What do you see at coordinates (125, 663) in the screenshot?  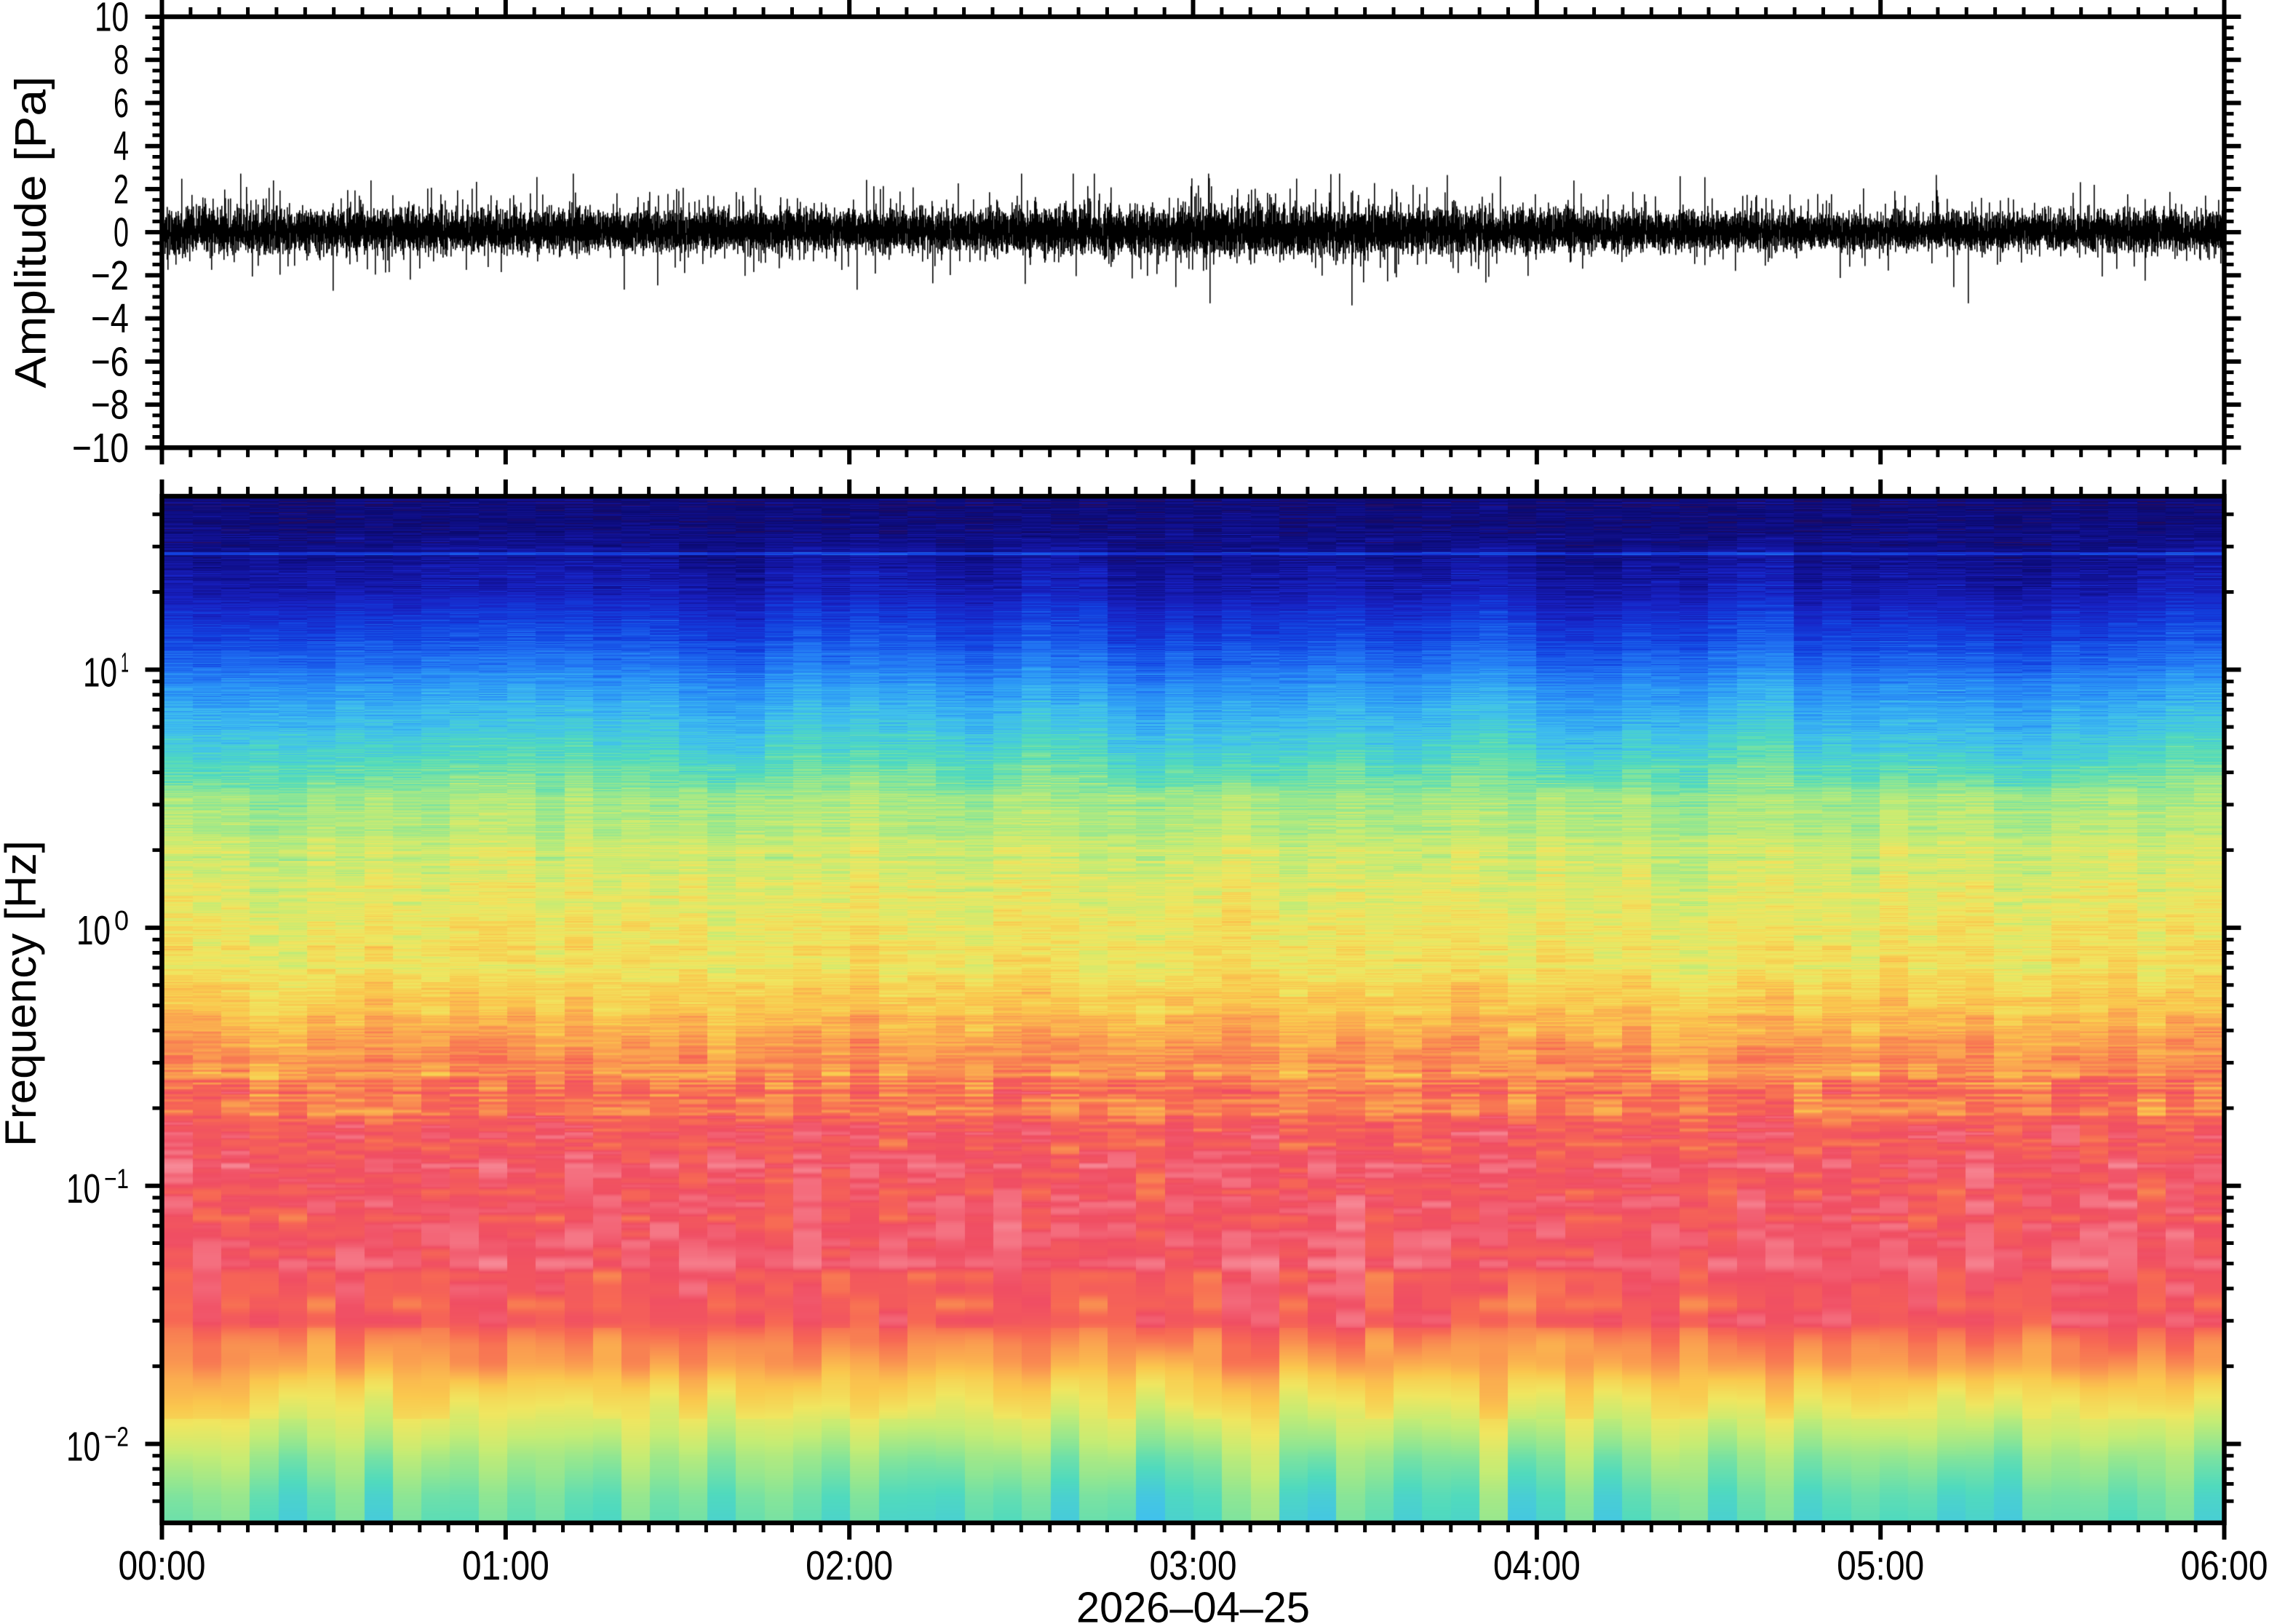 I see `svg-text: 1` at bounding box center [125, 663].